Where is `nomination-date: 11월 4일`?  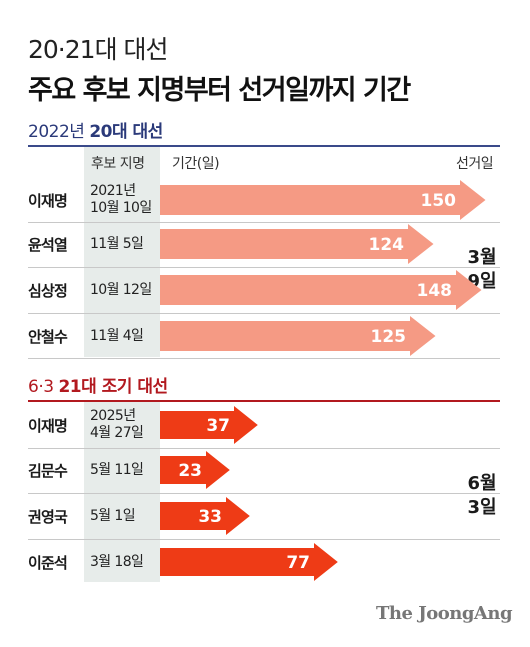 nomination-date: 11월 4일 is located at coordinates (125, 336).